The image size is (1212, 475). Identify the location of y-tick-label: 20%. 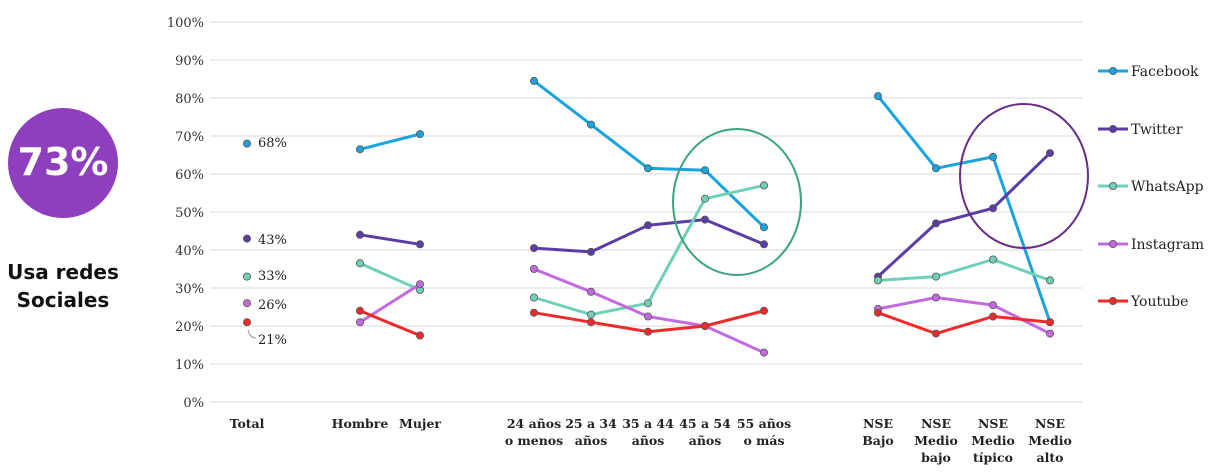
(189, 327).